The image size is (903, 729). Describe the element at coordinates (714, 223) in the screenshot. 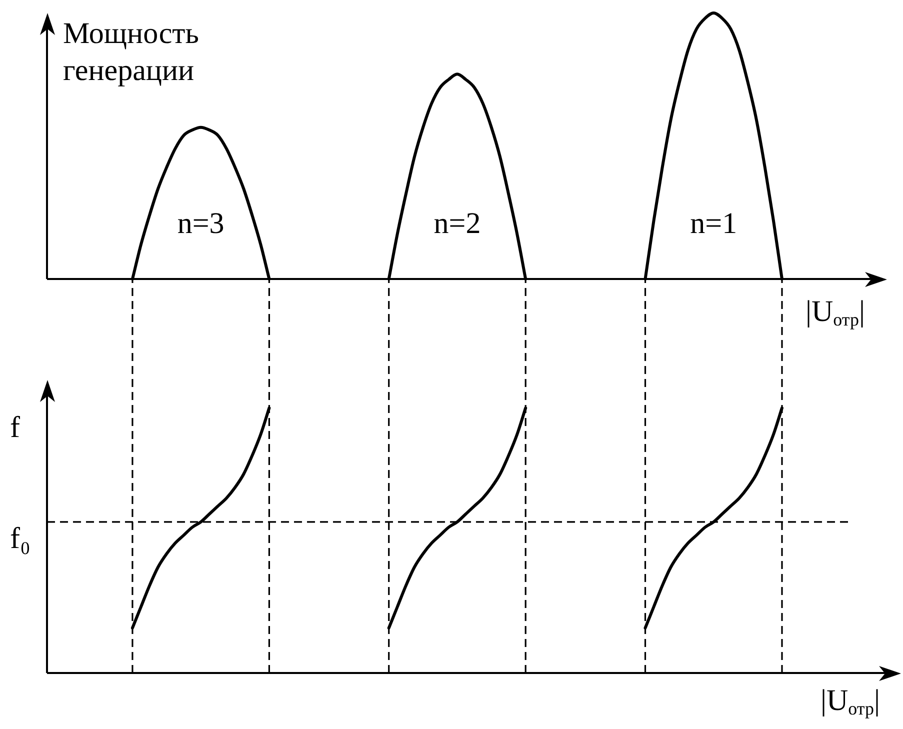

I see `series-label: n=1` at that location.